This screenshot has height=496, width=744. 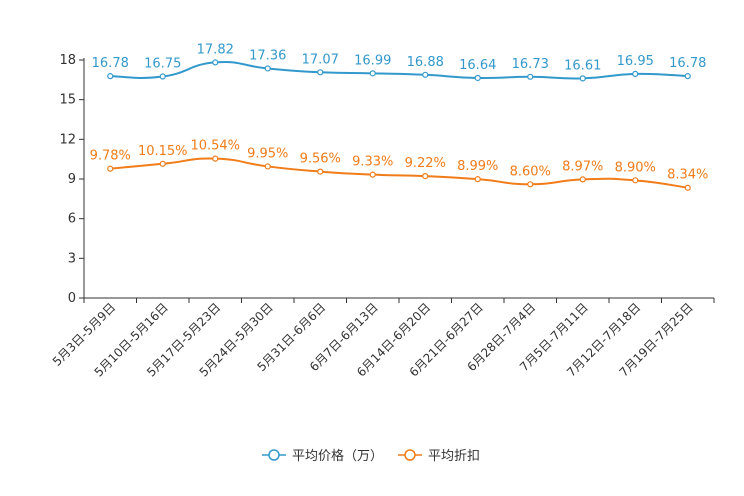 I want to click on data-label: 9.95%, so click(x=267, y=153).